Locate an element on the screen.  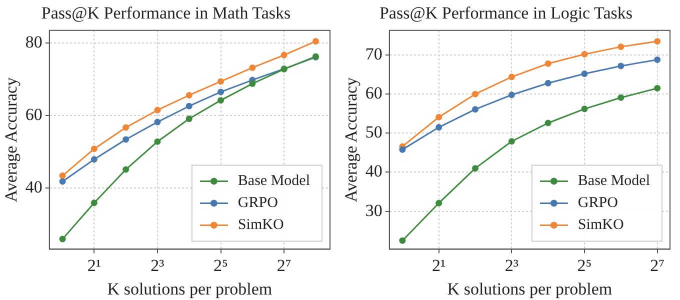
y-tick-label: 30 is located at coordinates (373, 210).